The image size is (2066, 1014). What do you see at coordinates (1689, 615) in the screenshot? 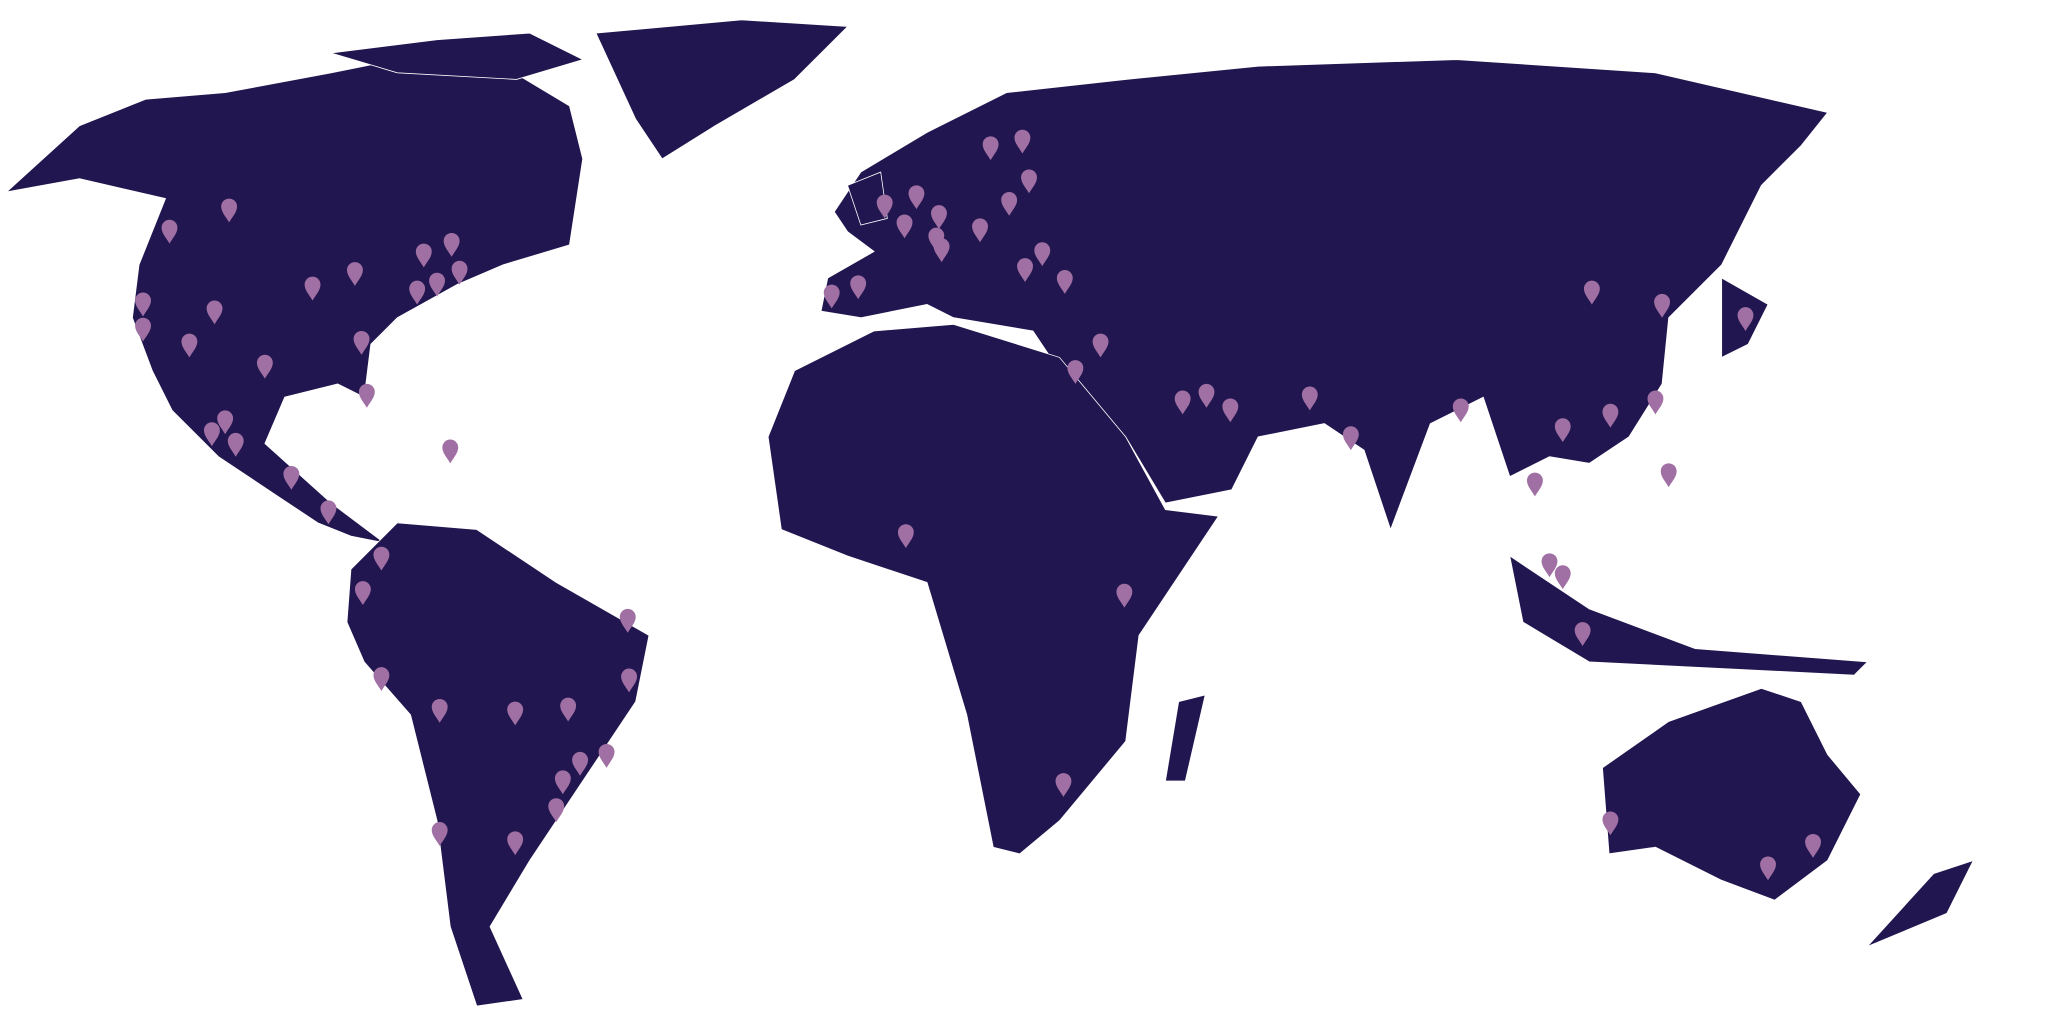
I see `indonesia` at bounding box center [1689, 615].